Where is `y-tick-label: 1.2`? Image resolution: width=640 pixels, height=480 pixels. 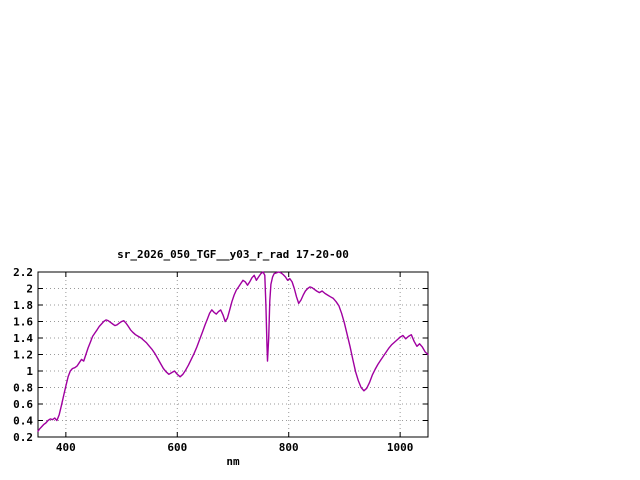 y-tick-label: 1.2 is located at coordinates (23, 355).